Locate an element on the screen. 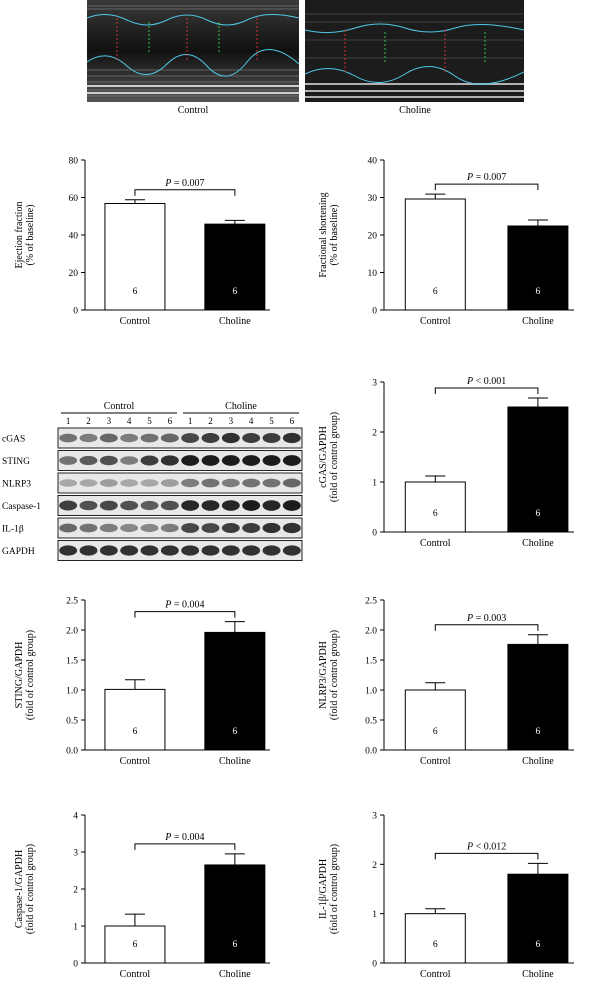 The width and height of the screenshot is (609, 993). blot-row-label: IL-1β is located at coordinates (13, 530).